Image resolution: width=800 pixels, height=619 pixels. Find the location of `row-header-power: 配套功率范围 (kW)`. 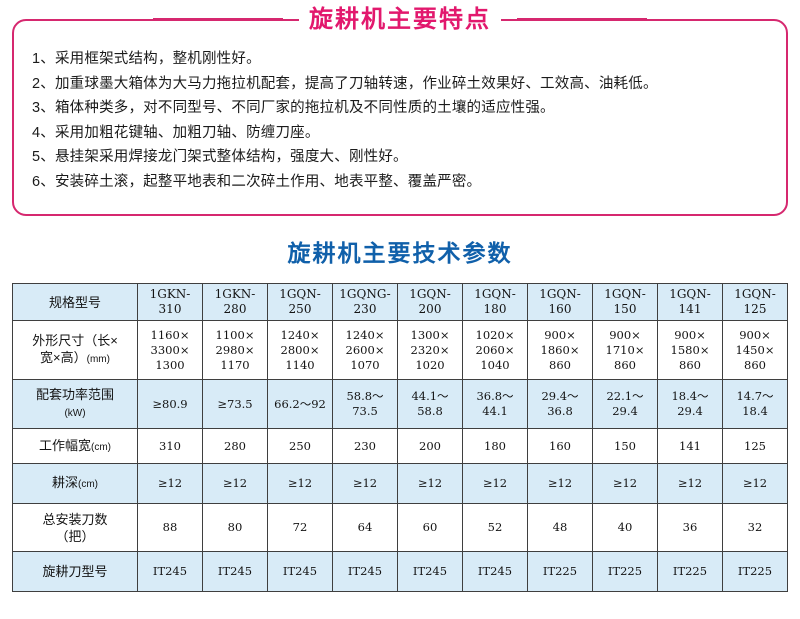

row-header-power: 配套功率范围 (kW) is located at coordinates (75, 404).